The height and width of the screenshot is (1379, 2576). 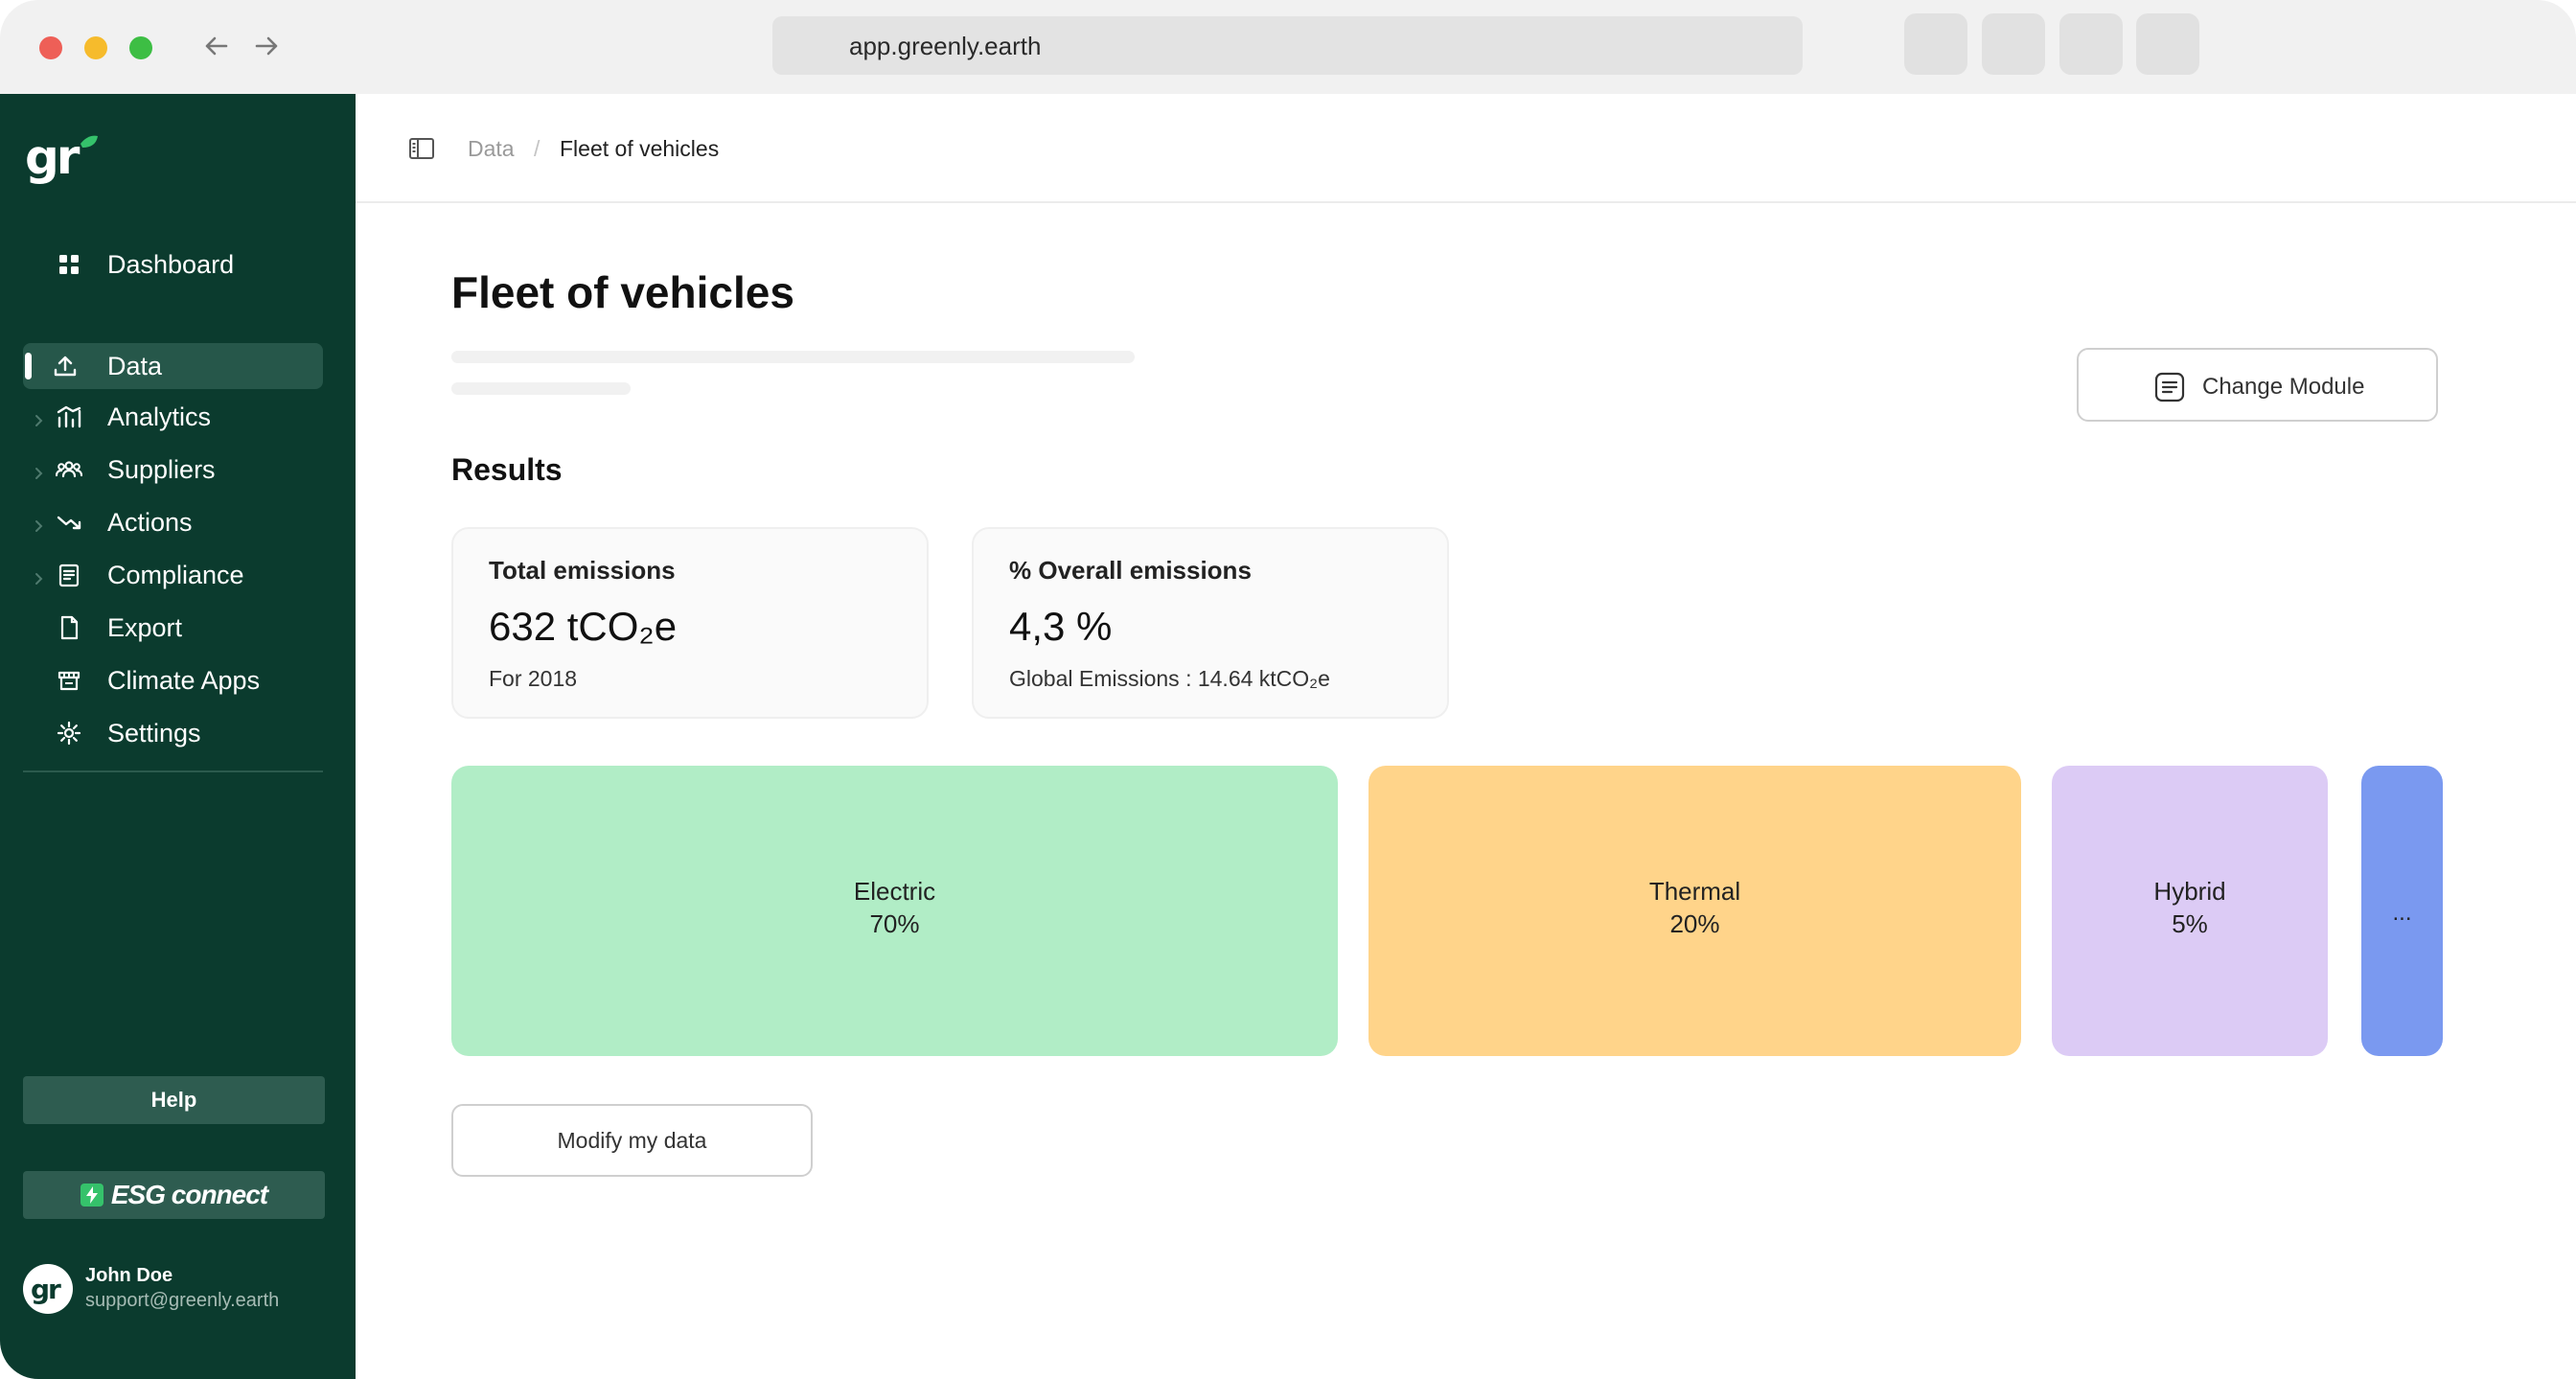 What do you see at coordinates (640, 148) in the screenshot?
I see `breadcrumb-current: Fleet of vehicles` at bounding box center [640, 148].